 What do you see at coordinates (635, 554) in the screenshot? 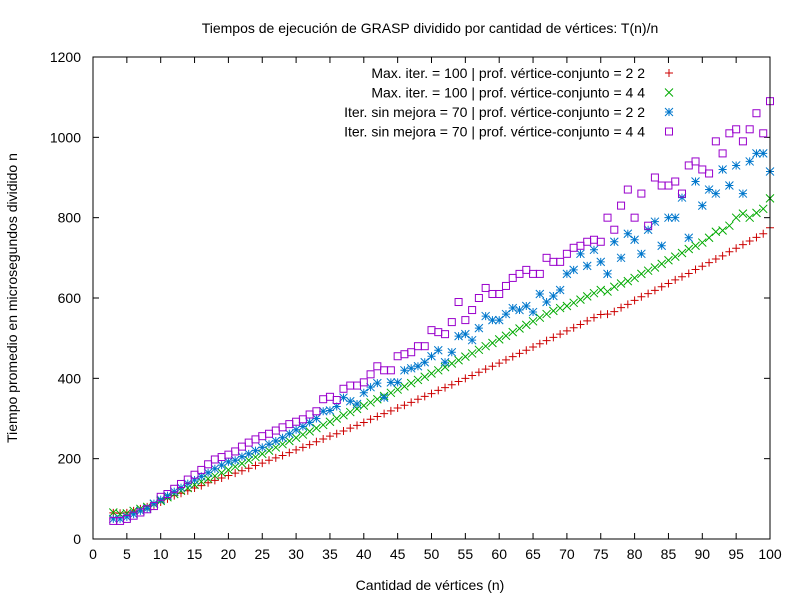
I see `x-tick-label: 80` at bounding box center [635, 554].